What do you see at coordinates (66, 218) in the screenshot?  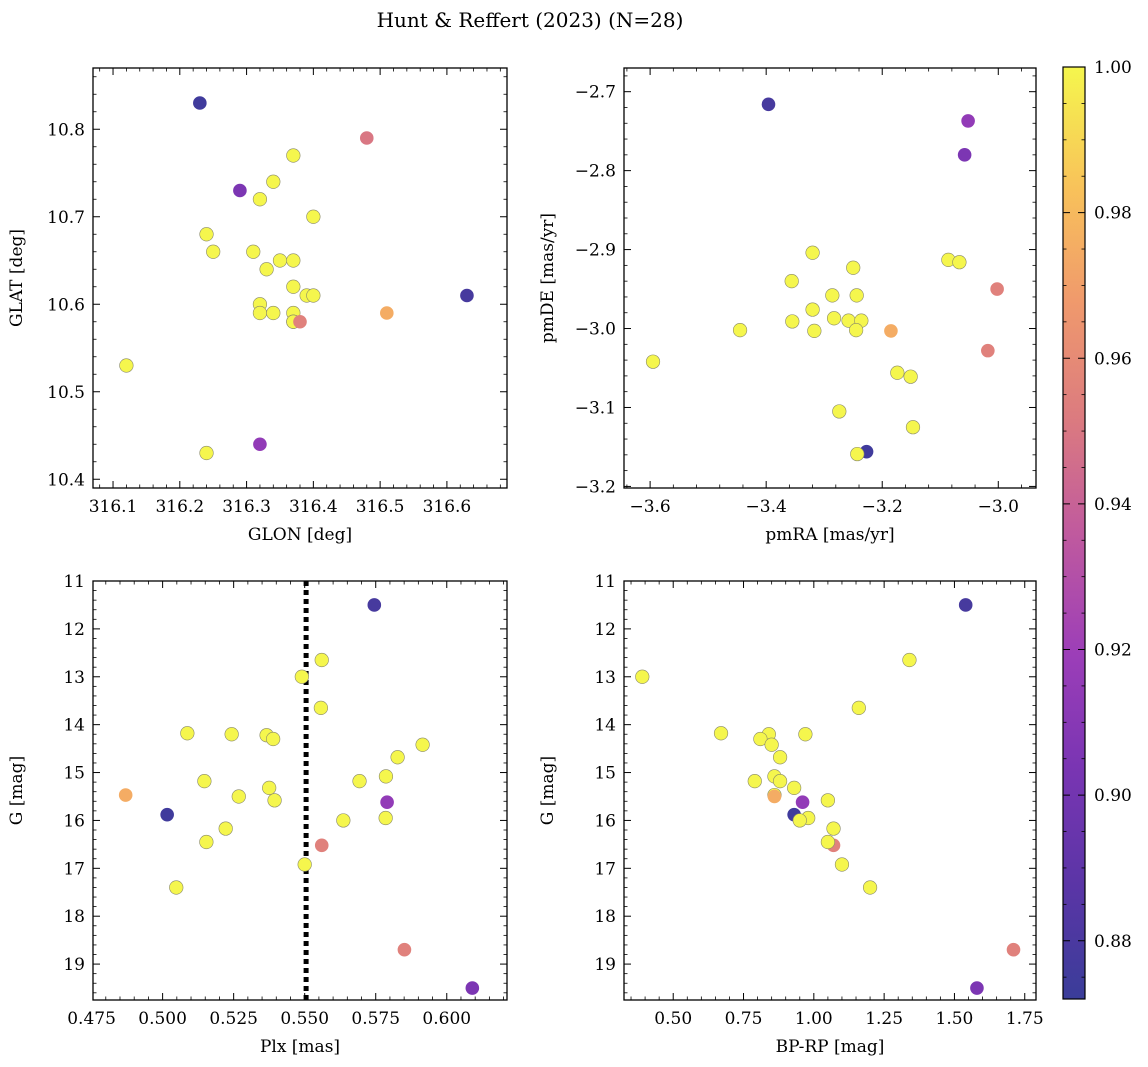 I see `y-tick-label: 10.7` at bounding box center [66, 218].